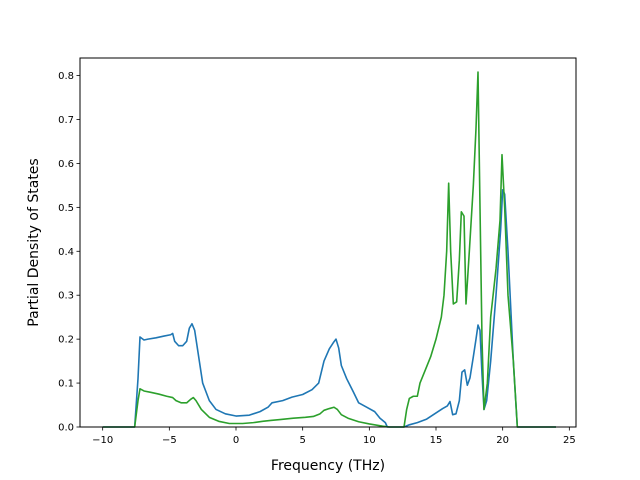 The height and width of the screenshot is (480, 640). What do you see at coordinates (328, 466) in the screenshot?
I see `x-axis-label: Frequency (THz)` at bounding box center [328, 466].